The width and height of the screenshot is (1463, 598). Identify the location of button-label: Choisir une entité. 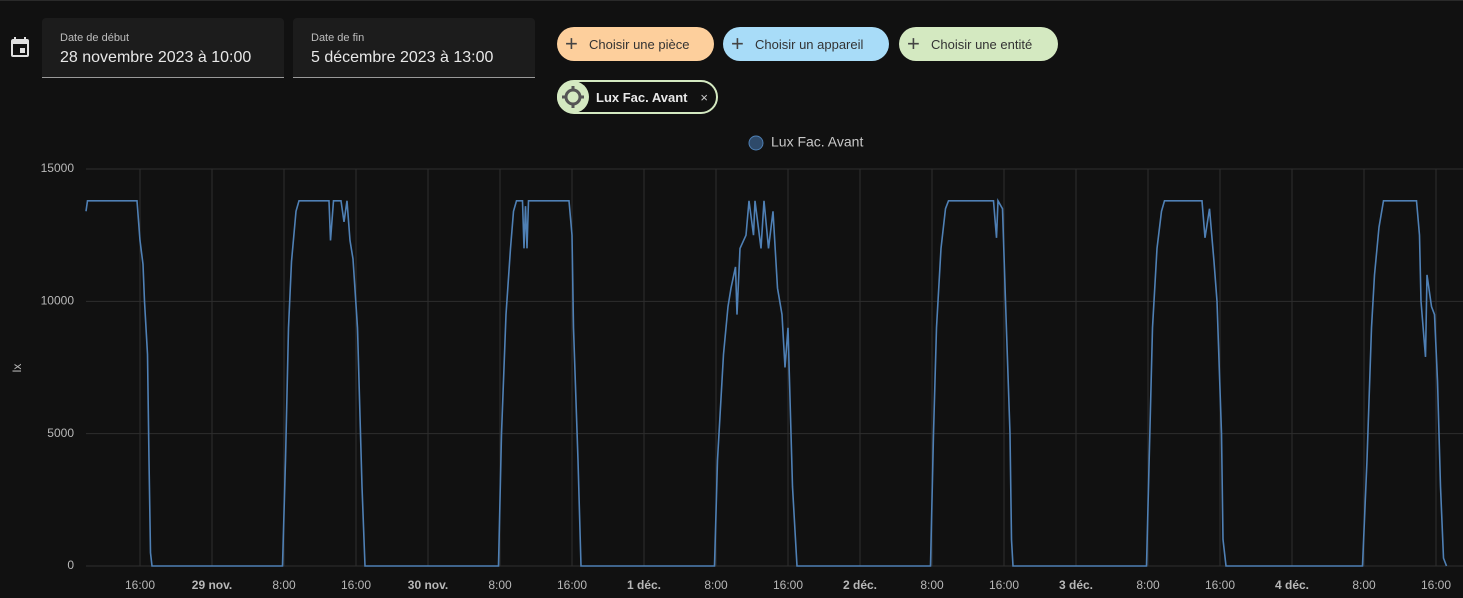
(982, 44).